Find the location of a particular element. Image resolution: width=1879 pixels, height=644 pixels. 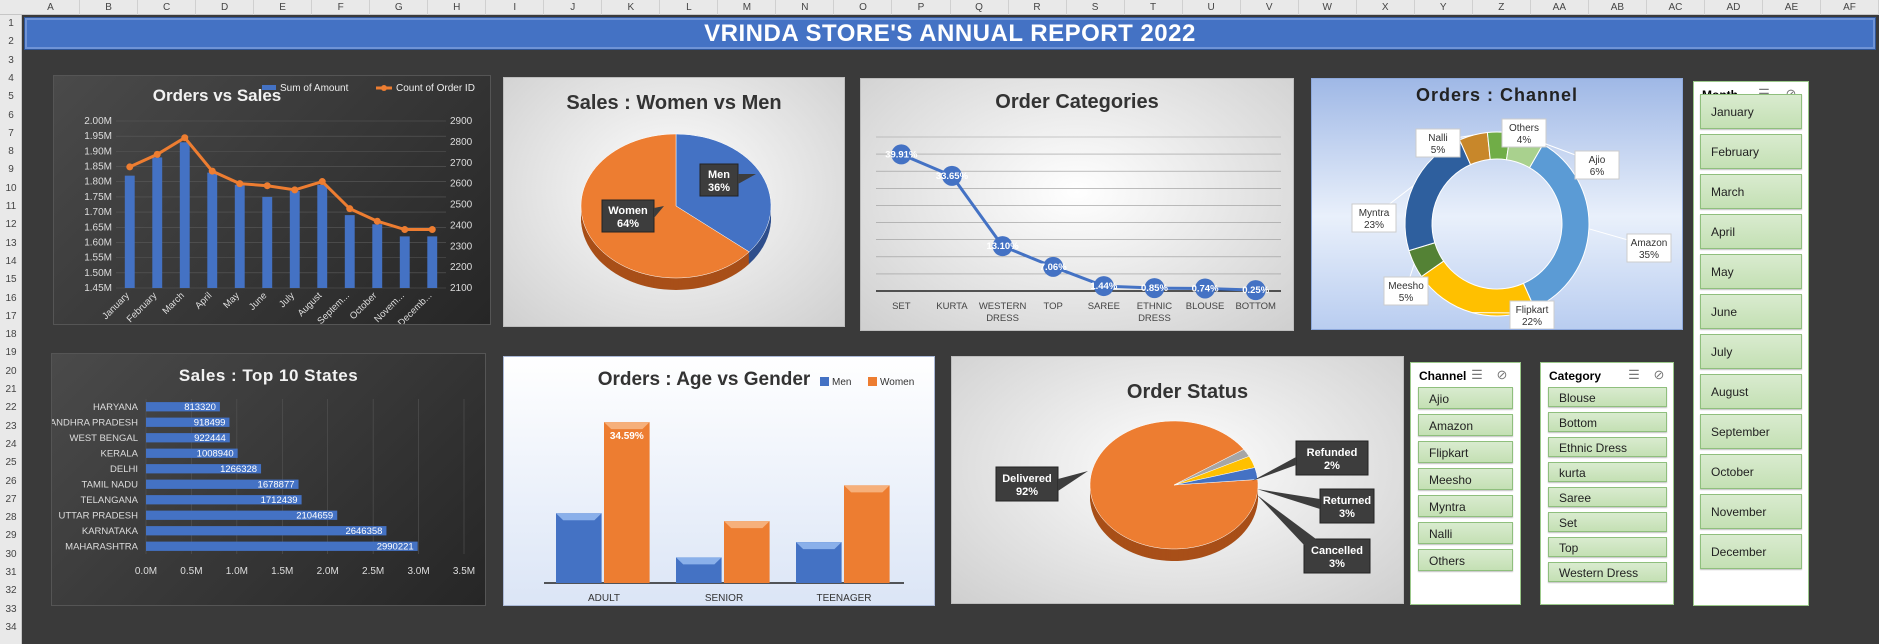

row-header: 18 is located at coordinates (11, 335).